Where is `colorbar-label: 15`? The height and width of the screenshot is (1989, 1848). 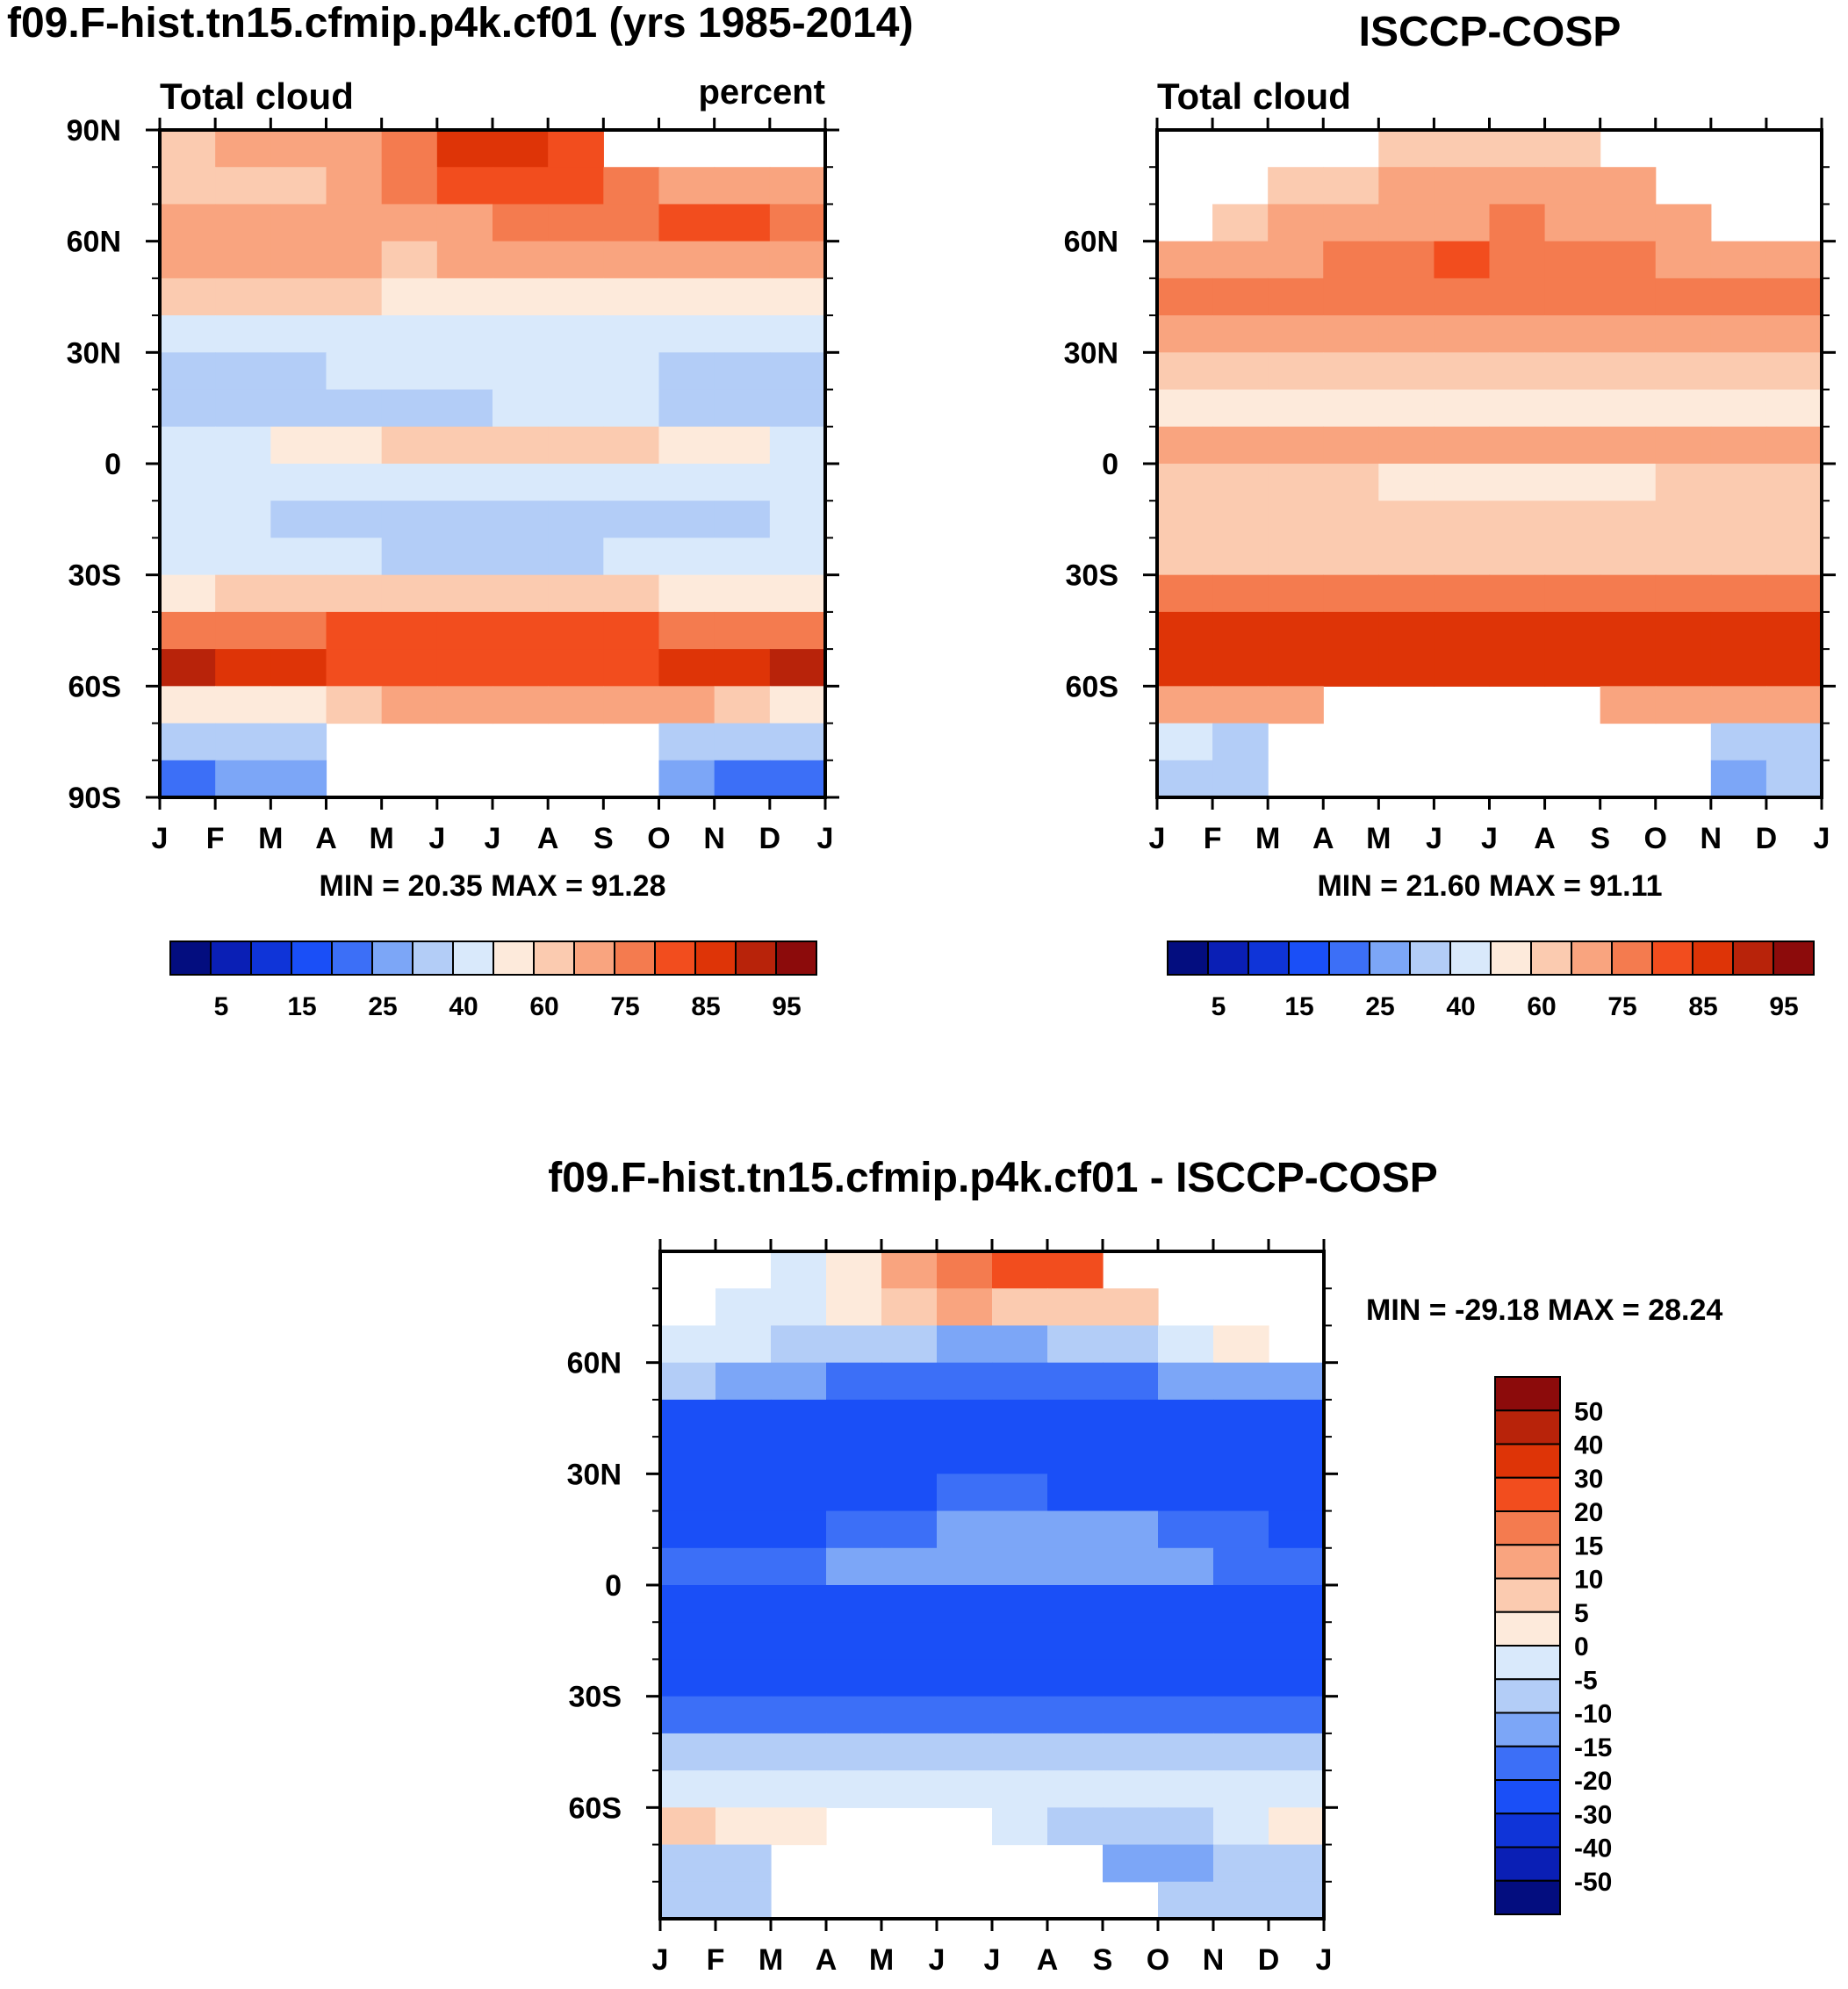 colorbar-label: 15 is located at coordinates (1588, 1545).